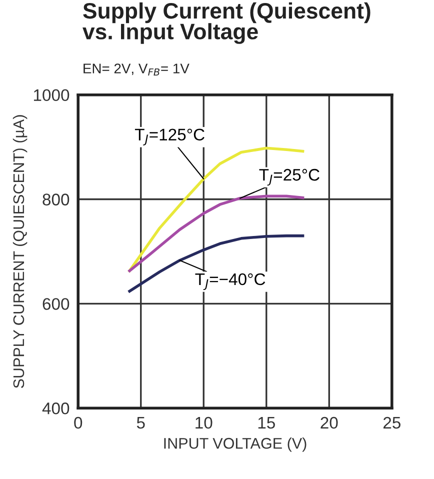 This screenshot has height=479, width=434. What do you see at coordinates (235, 445) in the screenshot?
I see `x-axis-title: INPUT VOLTAGE (V)` at bounding box center [235, 445].